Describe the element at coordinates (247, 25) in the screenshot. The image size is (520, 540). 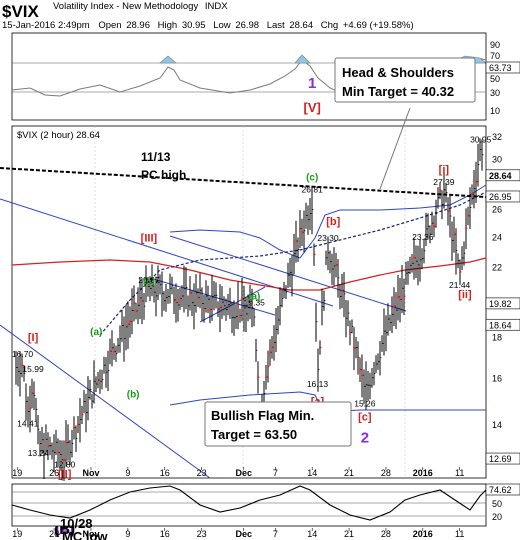
I see `low-value: 26.98` at that location.